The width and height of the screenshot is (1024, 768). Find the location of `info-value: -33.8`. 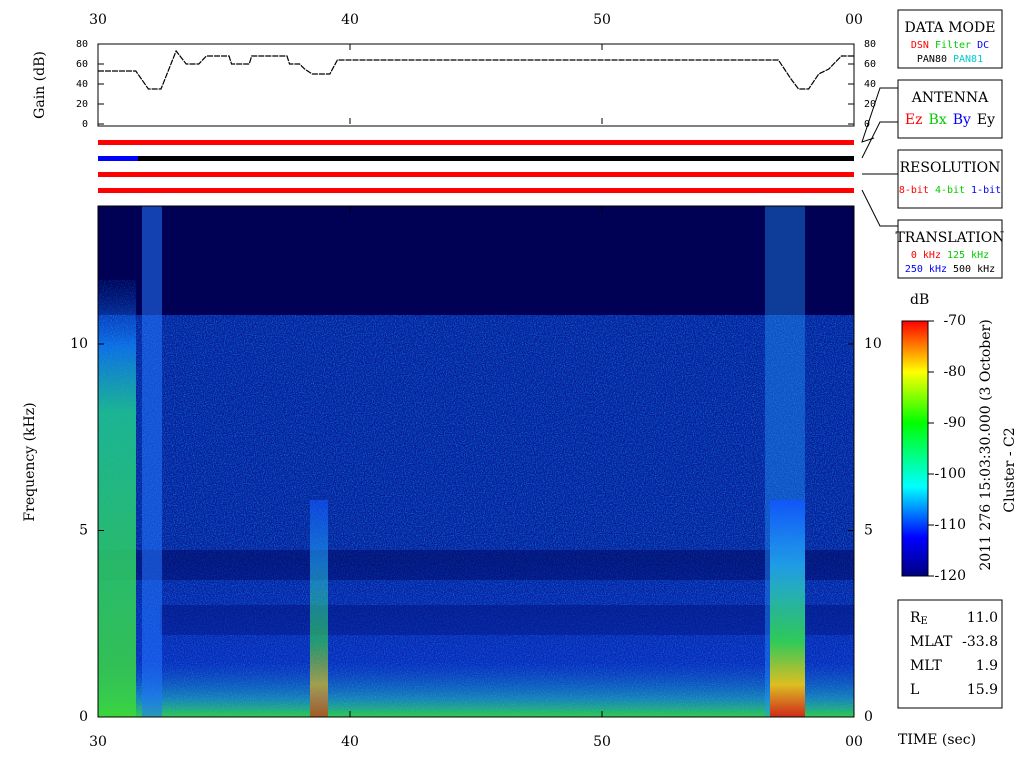

info-value: -33.8 is located at coordinates (980, 642).